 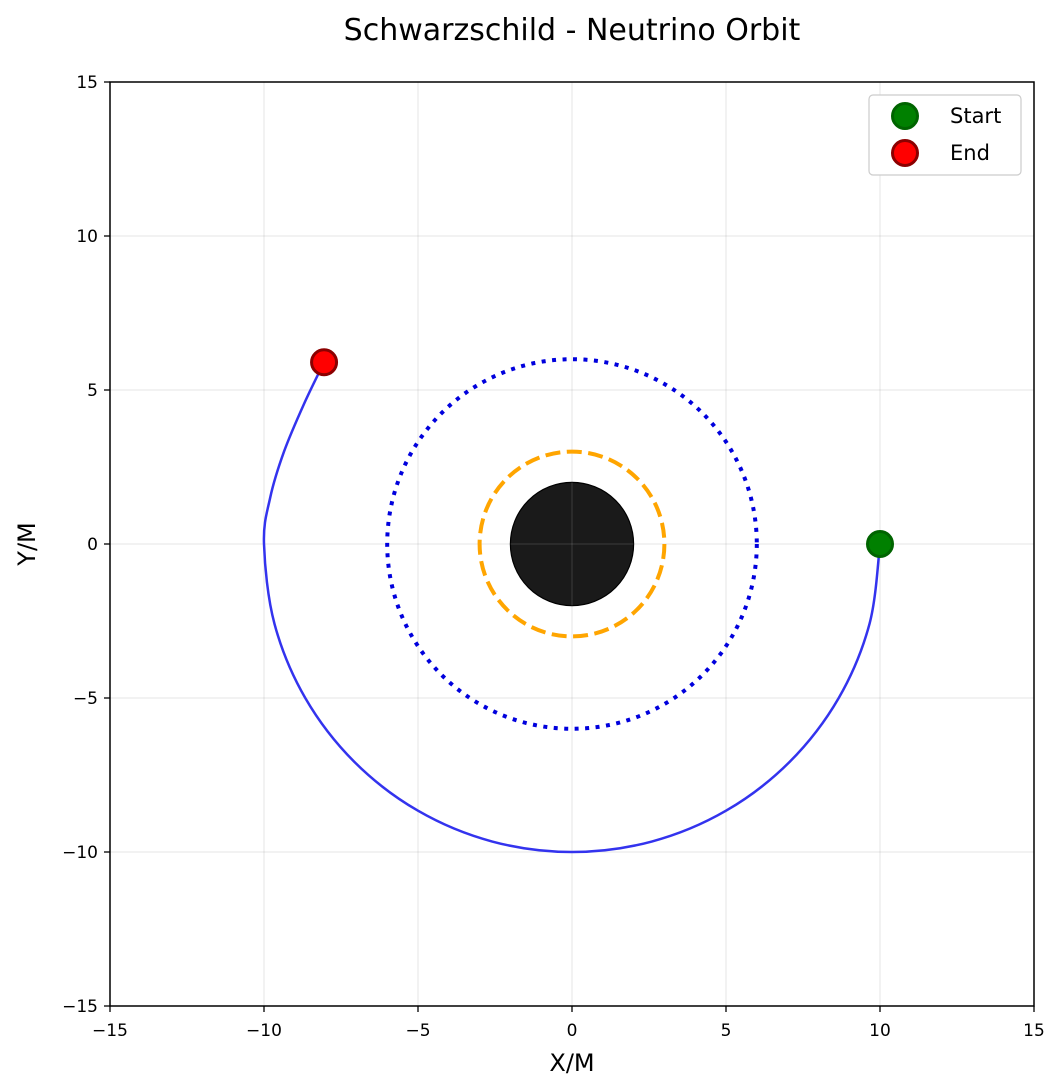 What do you see at coordinates (1034, 1031) in the screenshot?
I see `x-tick-label: 15` at bounding box center [1034, 1031].